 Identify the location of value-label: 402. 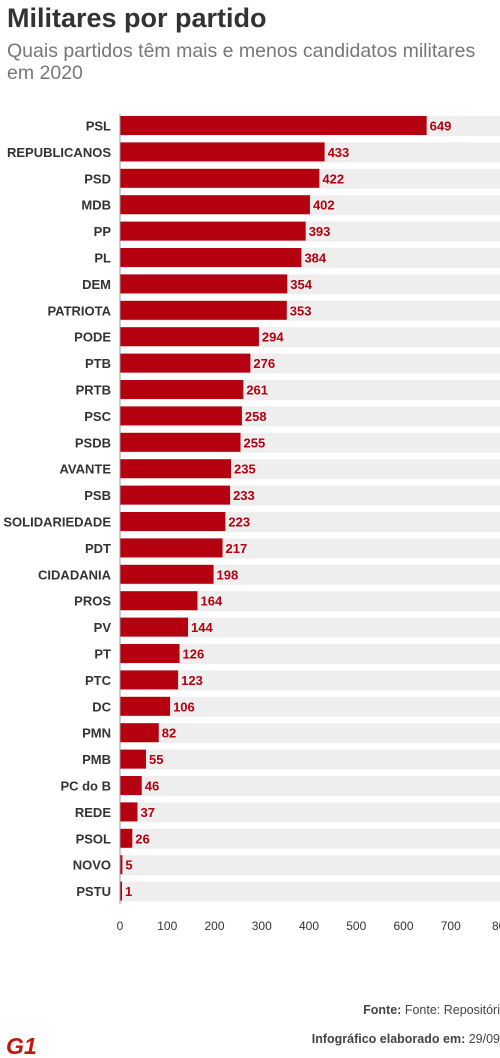
(324, 205).